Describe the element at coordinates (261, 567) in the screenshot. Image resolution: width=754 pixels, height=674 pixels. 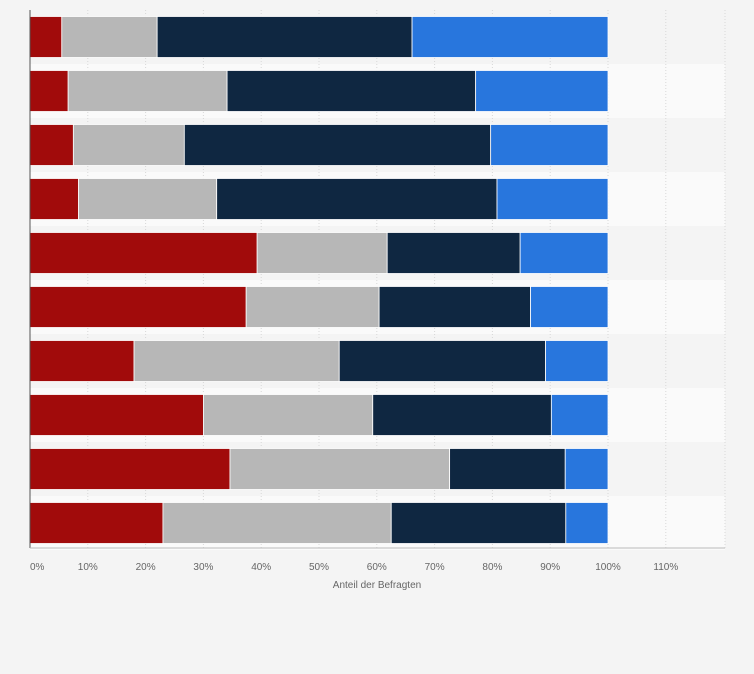
I see `x-tick-label: 40%` at that location.